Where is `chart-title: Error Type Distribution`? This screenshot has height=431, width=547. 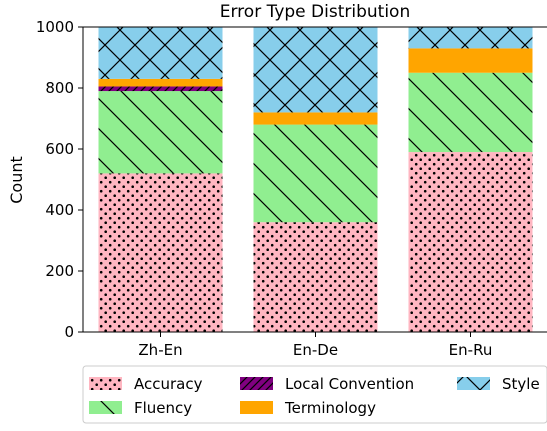
chart-title: Error Type Distribution is located at coordinates (315, 12).